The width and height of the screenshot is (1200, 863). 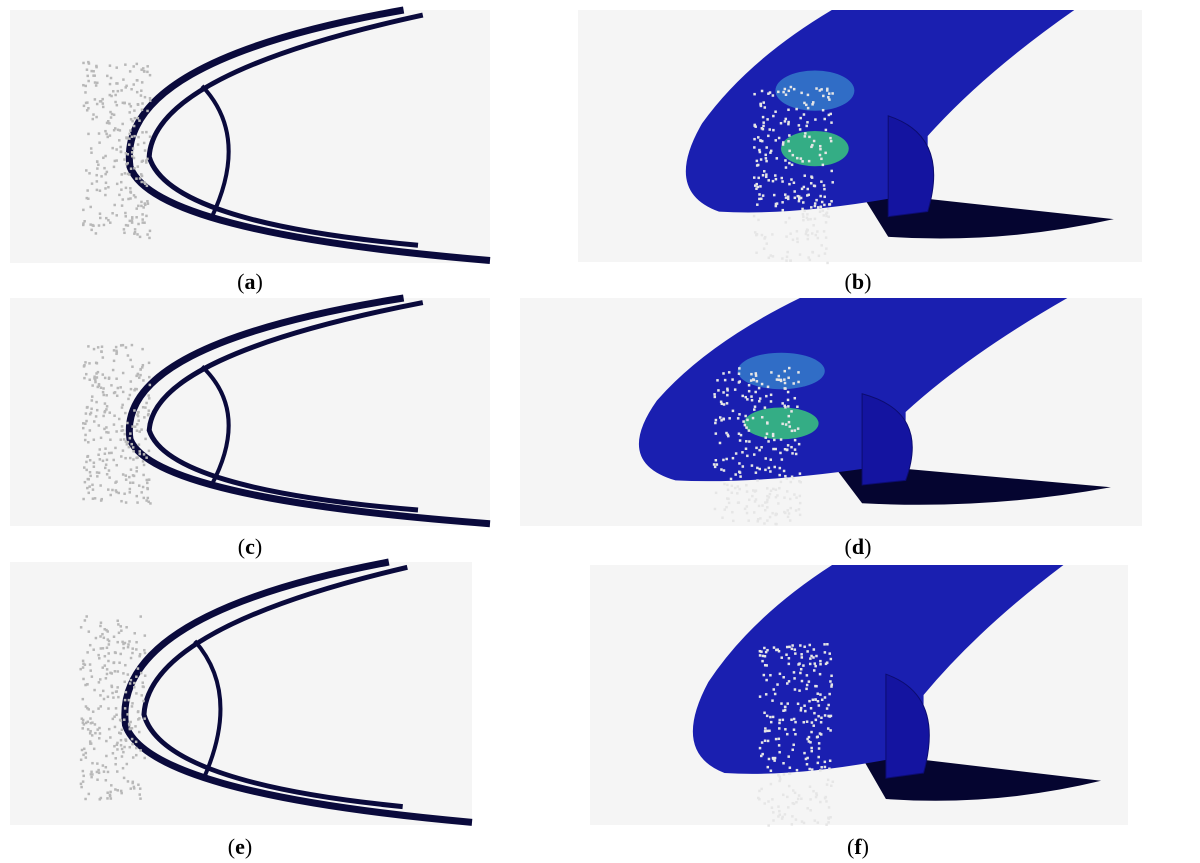 I want to click on stress-zone, so click(x=815, y=90).